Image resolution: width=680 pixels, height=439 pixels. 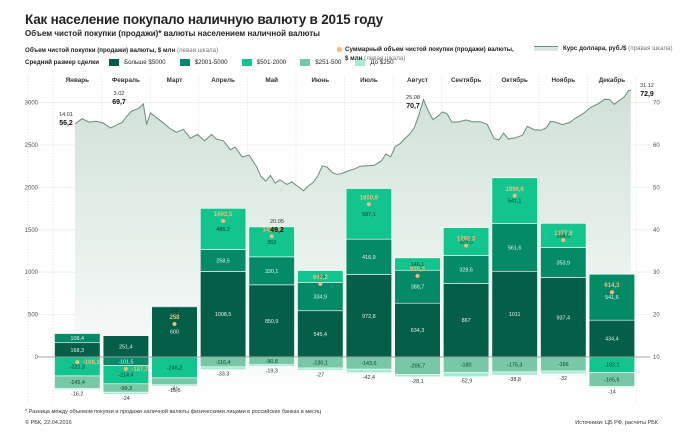 I want to click on segment-label: -42,4, so click(x=369, y=378).